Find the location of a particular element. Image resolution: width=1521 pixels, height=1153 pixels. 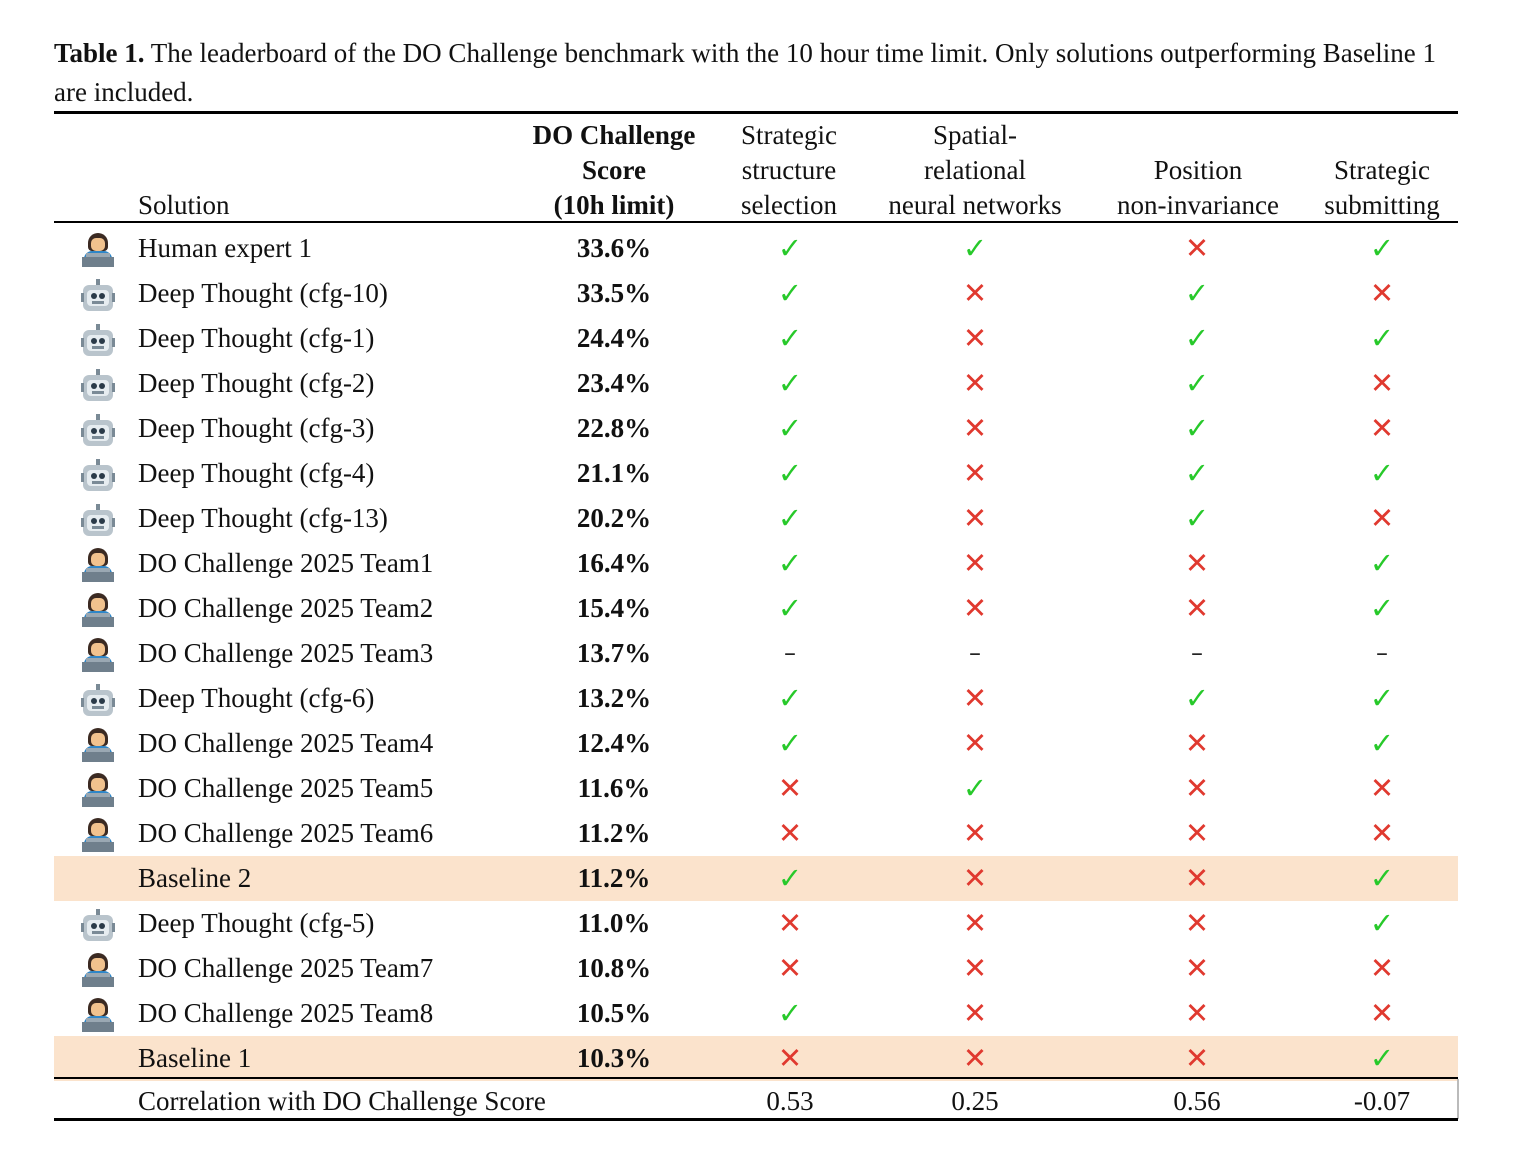

table-edge is located at coordinates (1458, 1099).